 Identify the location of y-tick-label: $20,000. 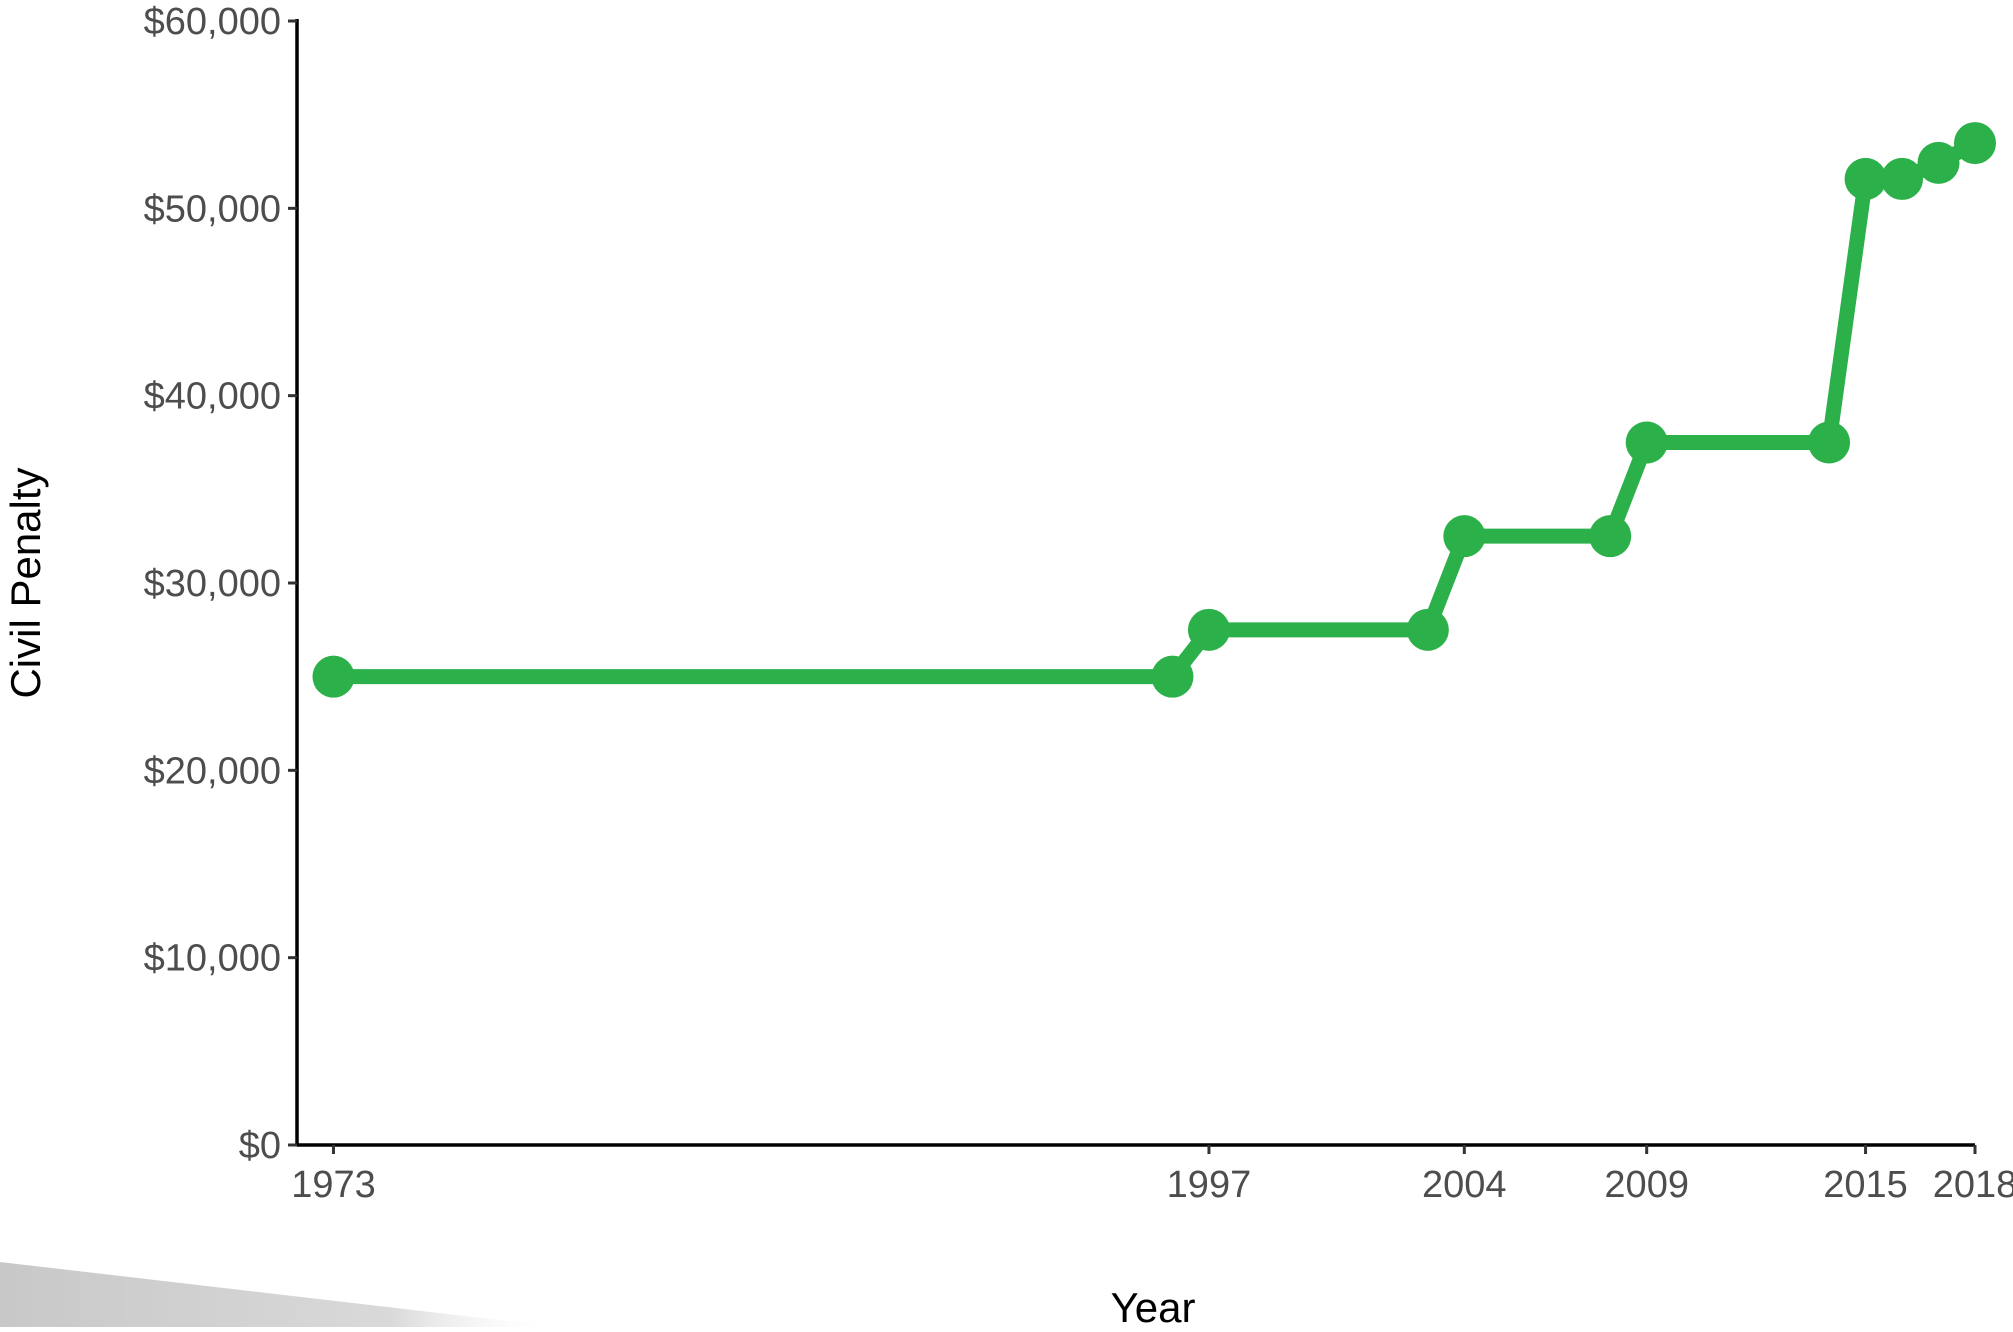
(212, 771).